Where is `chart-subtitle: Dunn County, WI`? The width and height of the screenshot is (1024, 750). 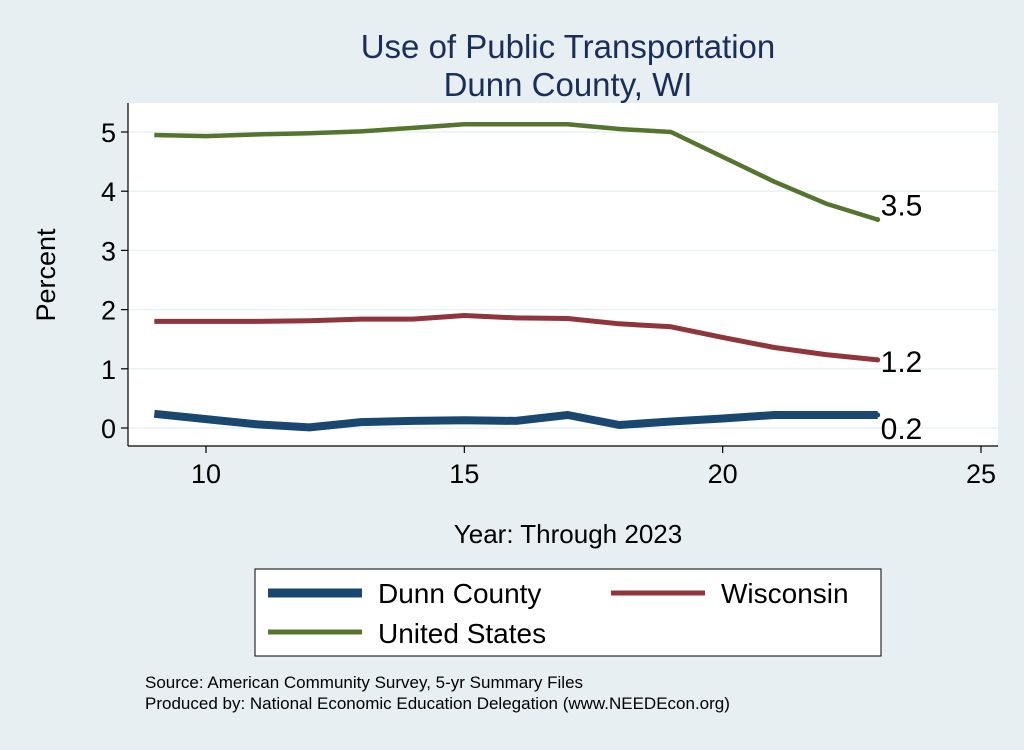
chart-subtitle: Dunn County, WI is located at coordinates (568, 84).